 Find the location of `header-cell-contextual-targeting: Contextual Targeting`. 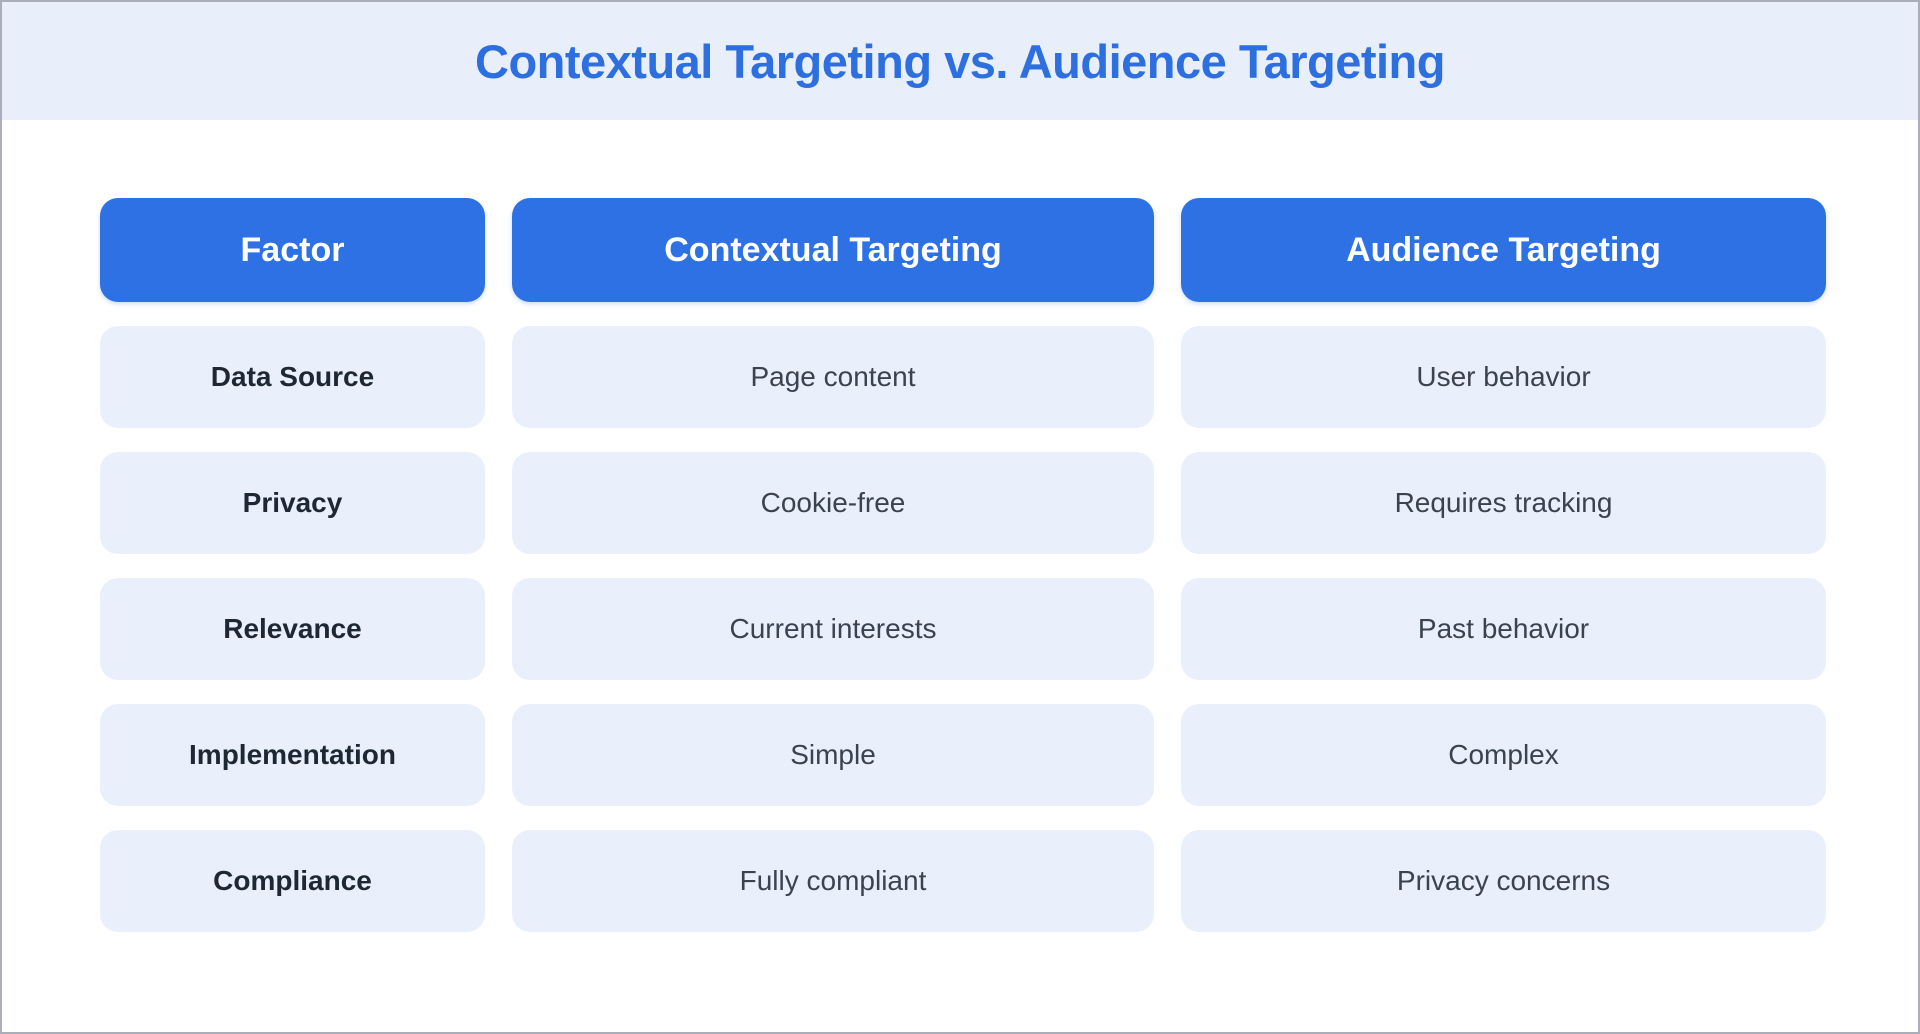

header-cell-contextual-targeting: Contextual Targeting is located at coordinates (833, 250).